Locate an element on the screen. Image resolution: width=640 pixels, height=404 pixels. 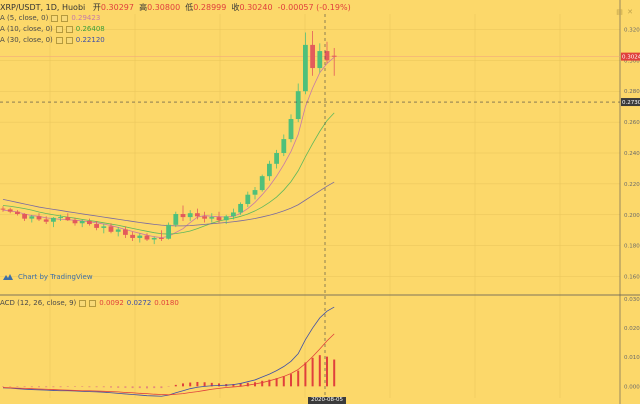
price-axis-label: 0.28000 is located at coordinates (632, 92).